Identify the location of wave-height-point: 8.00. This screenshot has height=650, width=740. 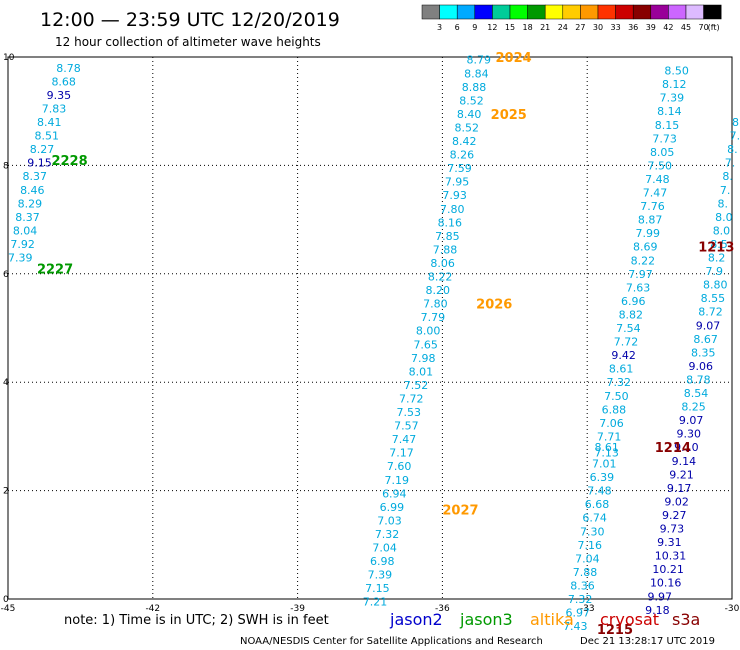
(428, 331).